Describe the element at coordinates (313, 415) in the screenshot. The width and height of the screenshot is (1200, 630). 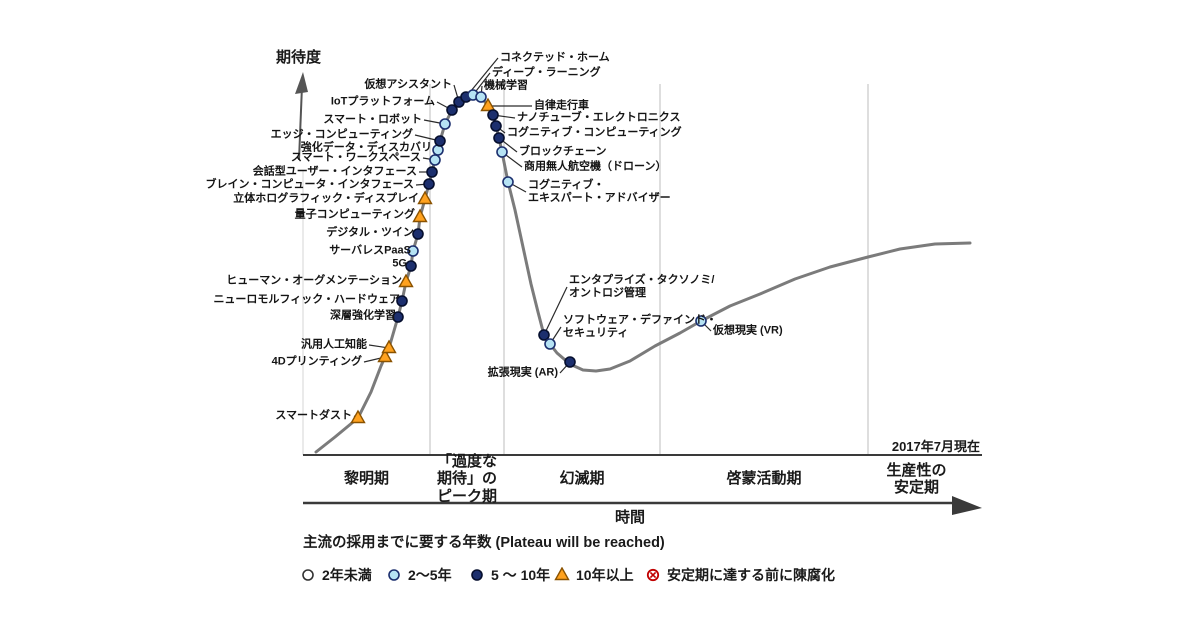
I see `tech-label-smart-dust: スマートダスト` at that location.